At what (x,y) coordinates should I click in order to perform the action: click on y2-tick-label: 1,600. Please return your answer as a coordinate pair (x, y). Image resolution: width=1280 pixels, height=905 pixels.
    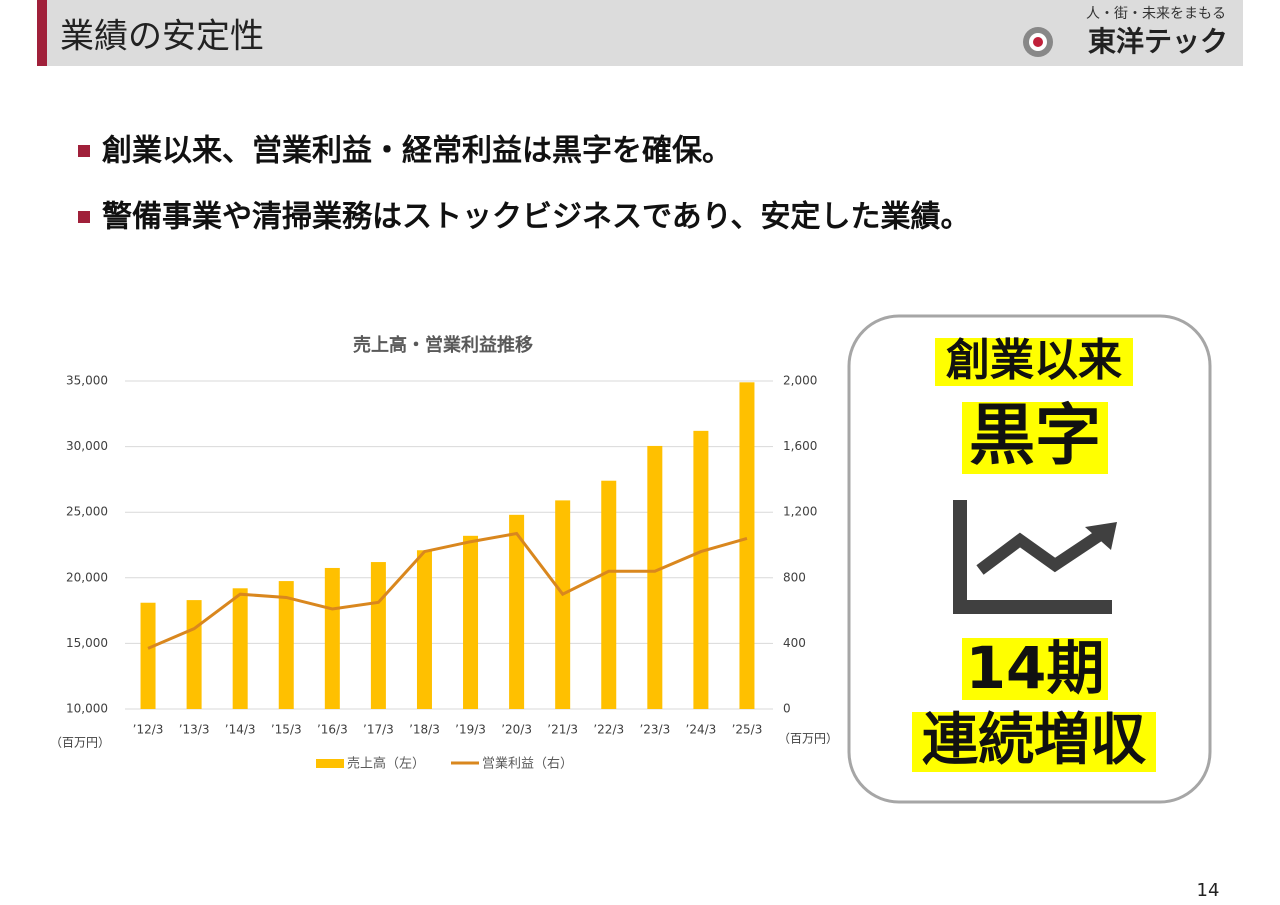
    Looking at the image, I should click on (800, 446).